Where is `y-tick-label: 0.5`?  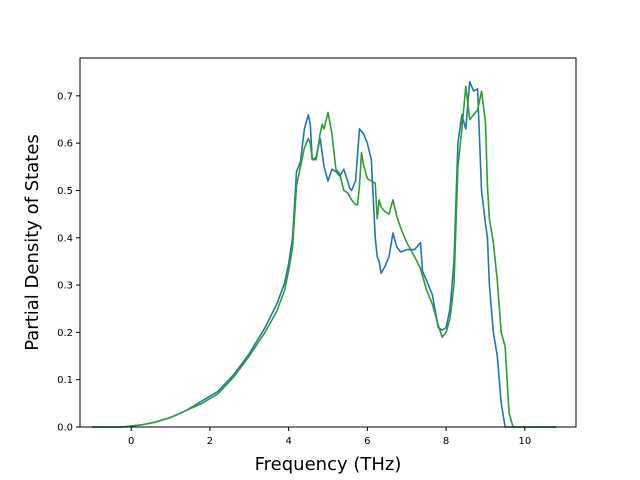
y-tick-label: 0.5 is located at coordinates (65, 191).